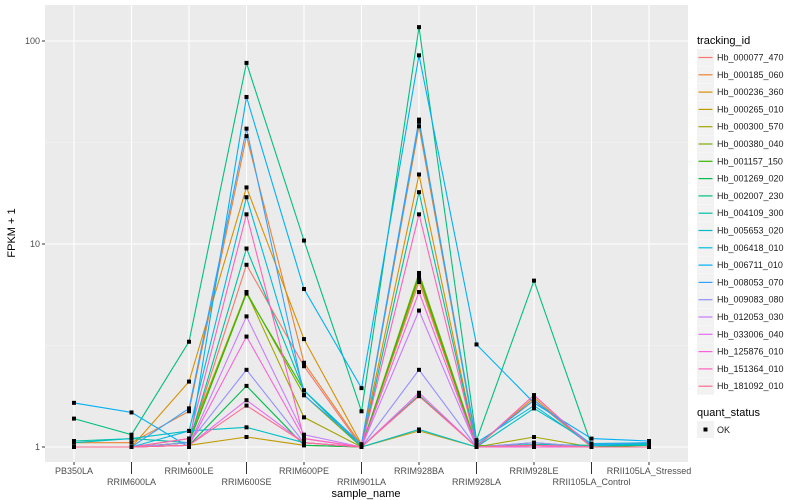  I want to click on x-tick-label: RRIM928BA, so click(419, 471).